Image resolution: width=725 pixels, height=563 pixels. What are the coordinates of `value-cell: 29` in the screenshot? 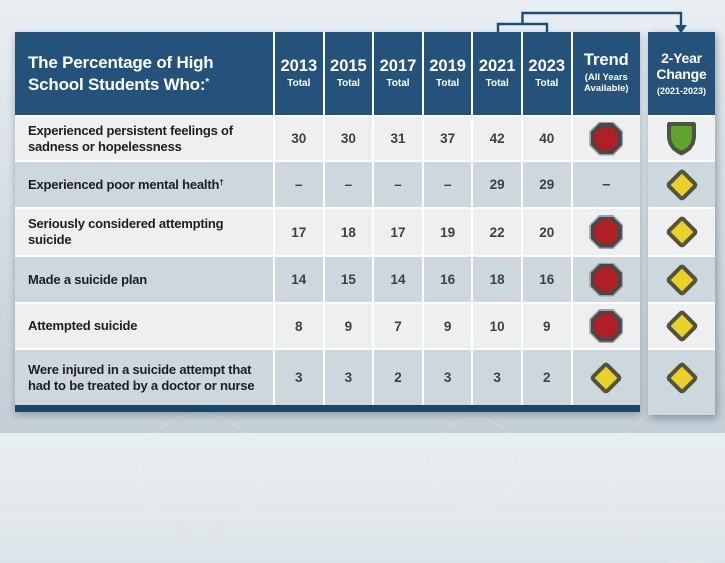 It's located at (548, 184).